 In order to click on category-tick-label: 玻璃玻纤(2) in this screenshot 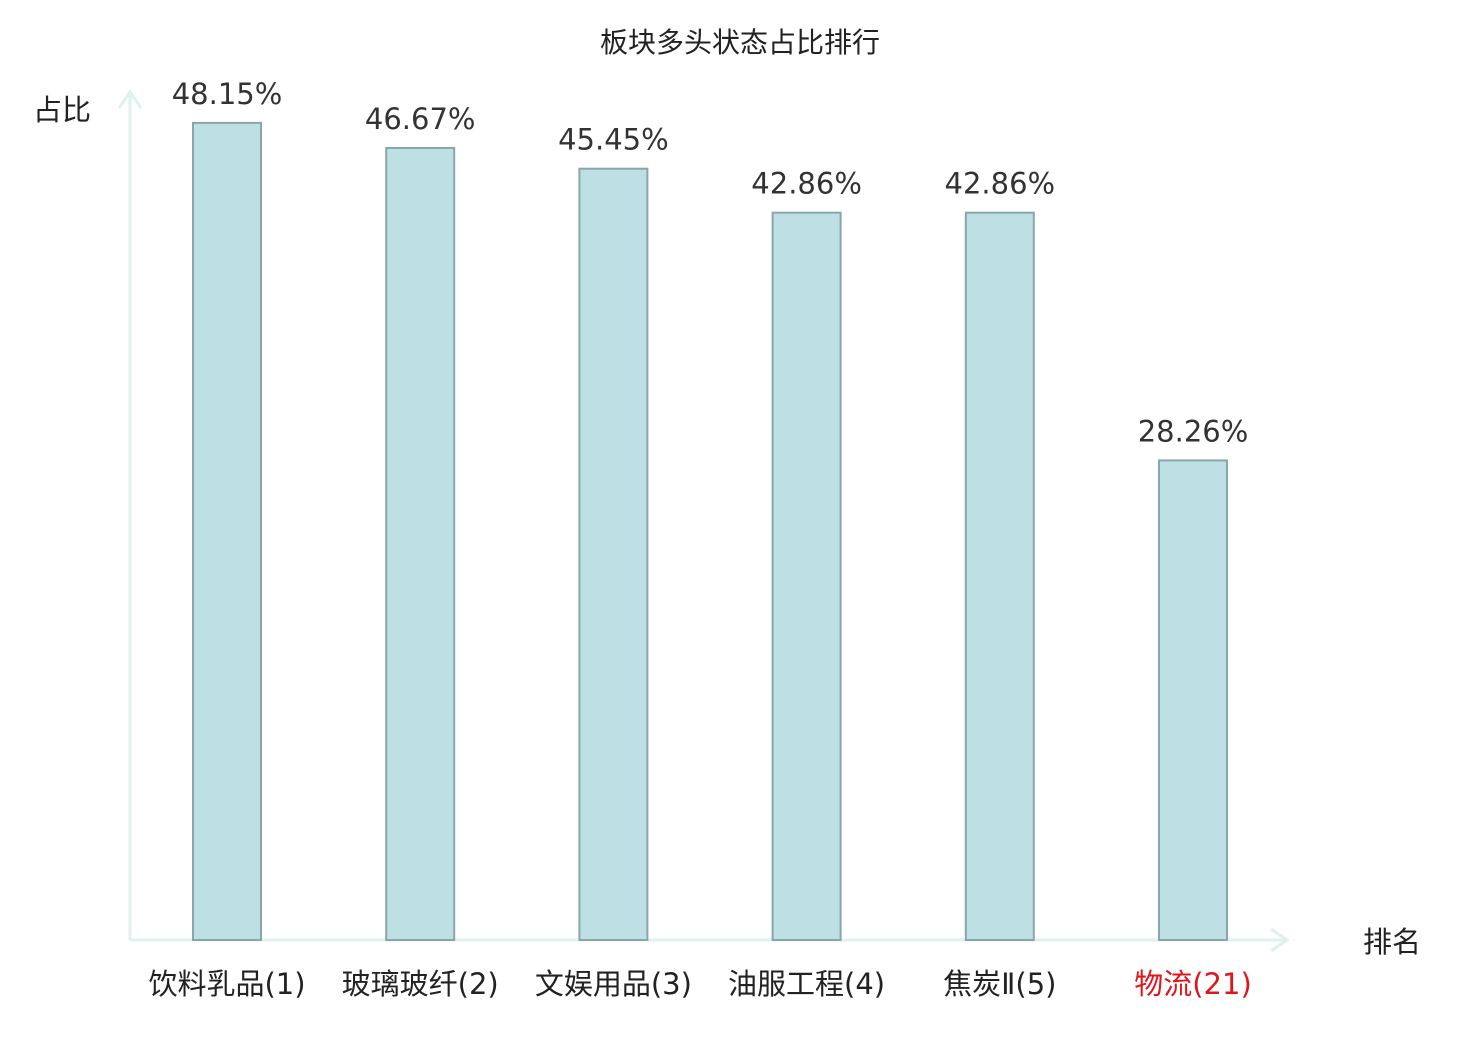, I will do `click(420, 984)`.